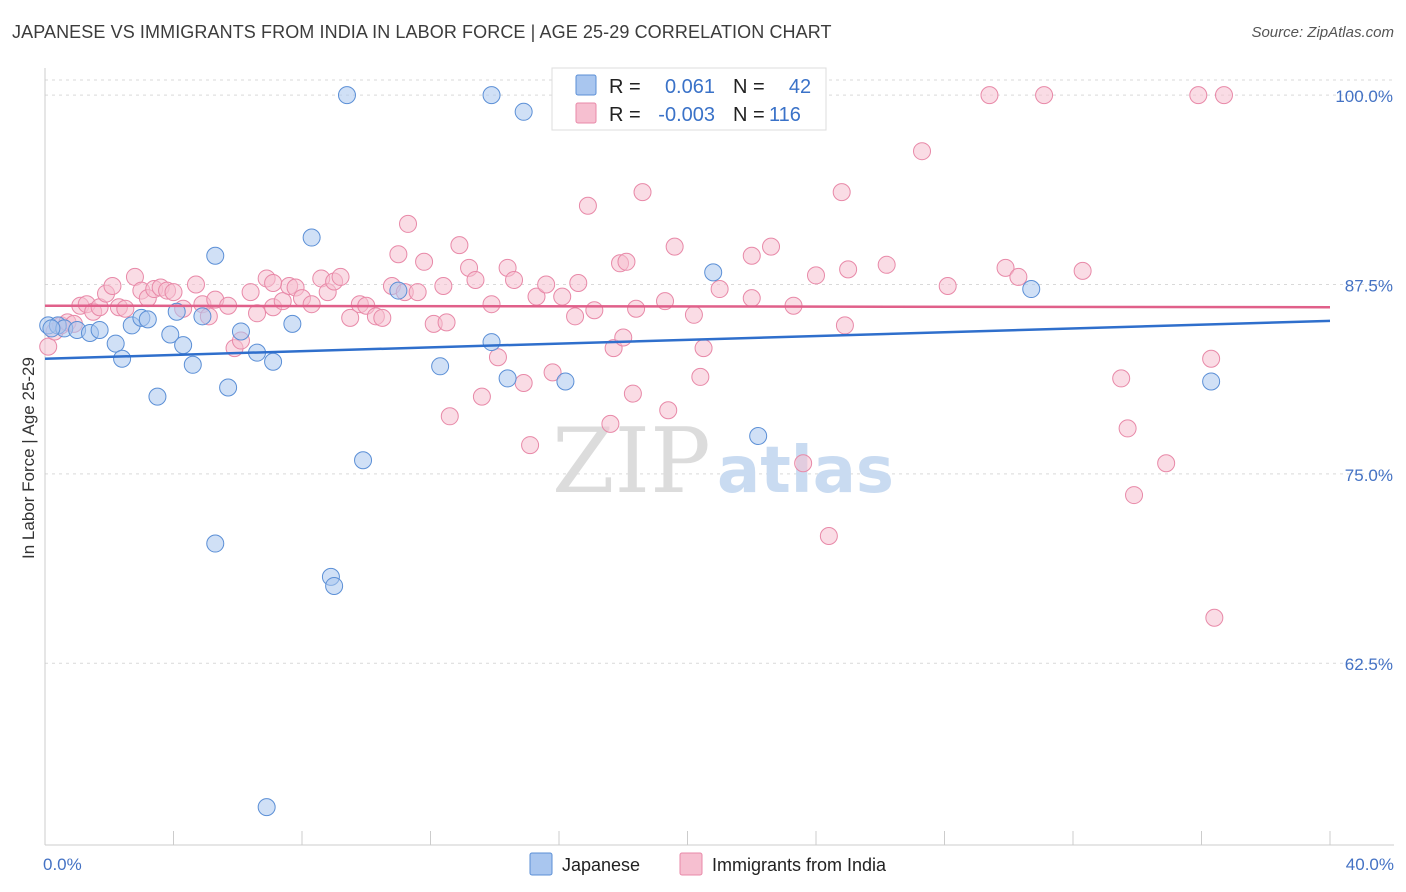 This screenshot has width=1406, height=892. What do you see at coordinates (625, 87) in the screenshot?
I see `legend-r-label-japanese: R =` at bounding box center [625, 87].